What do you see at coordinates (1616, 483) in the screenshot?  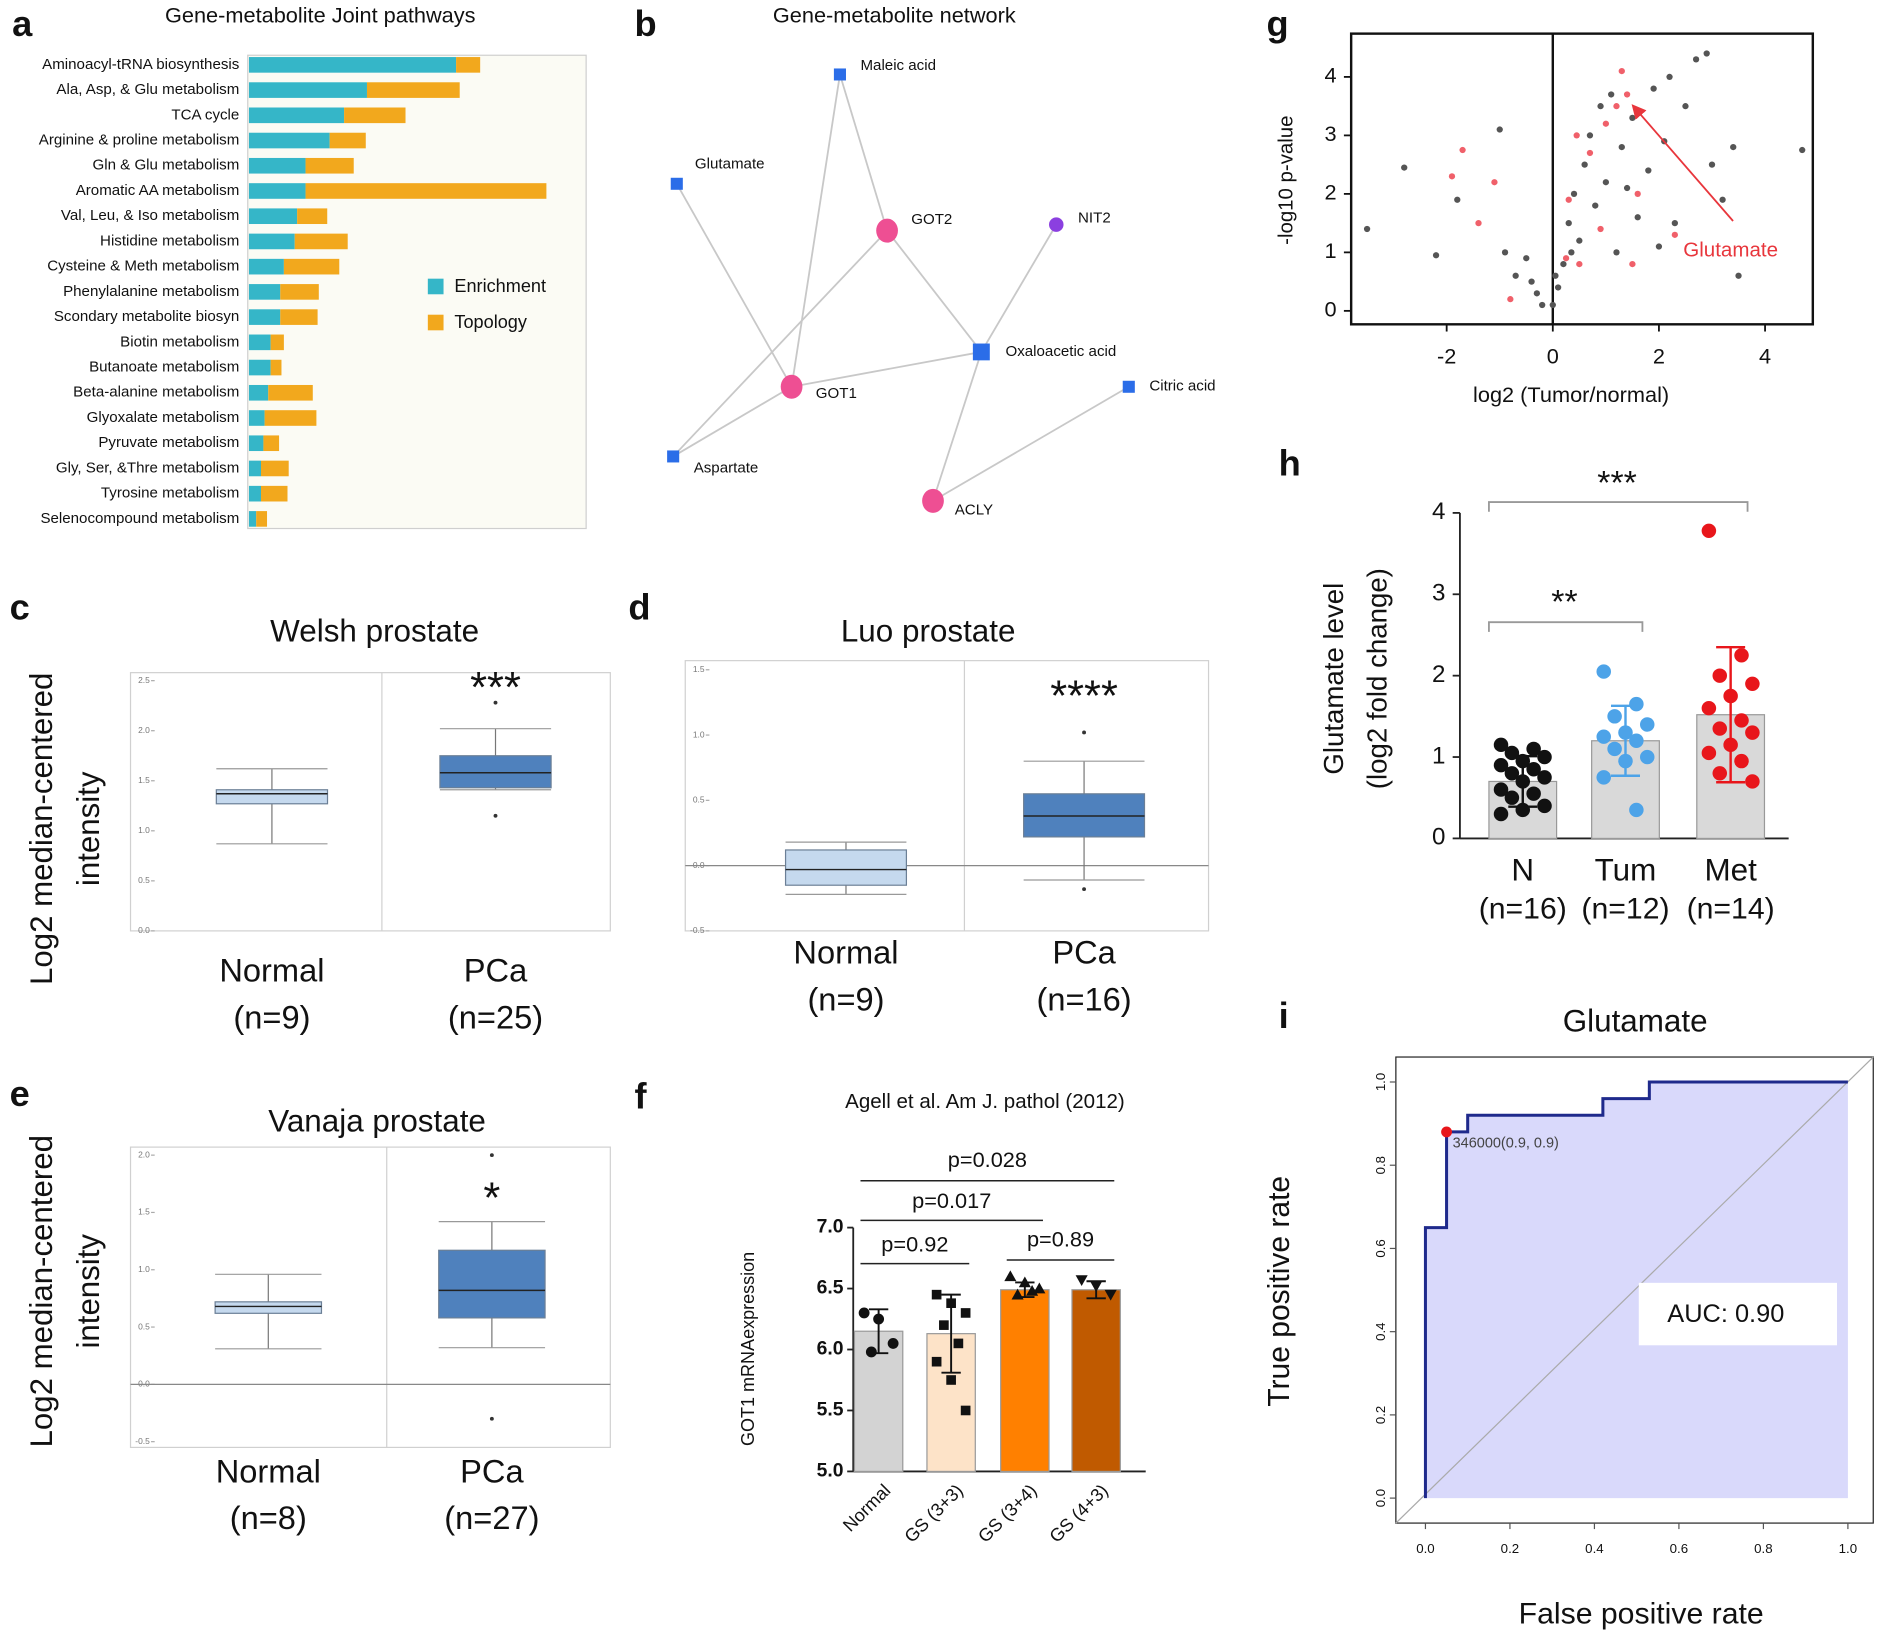 I see `annotation: ***` at bounding box center [1616, 483].